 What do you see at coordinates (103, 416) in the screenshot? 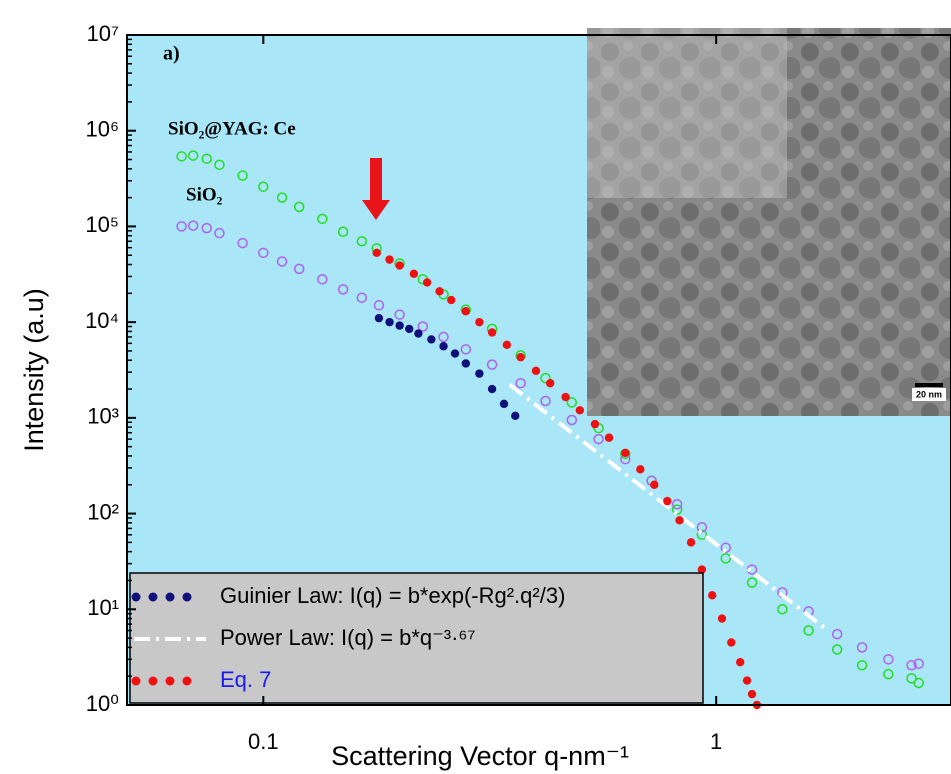
I see `y-tick-label: 10³` at bounding box center [103, 416].